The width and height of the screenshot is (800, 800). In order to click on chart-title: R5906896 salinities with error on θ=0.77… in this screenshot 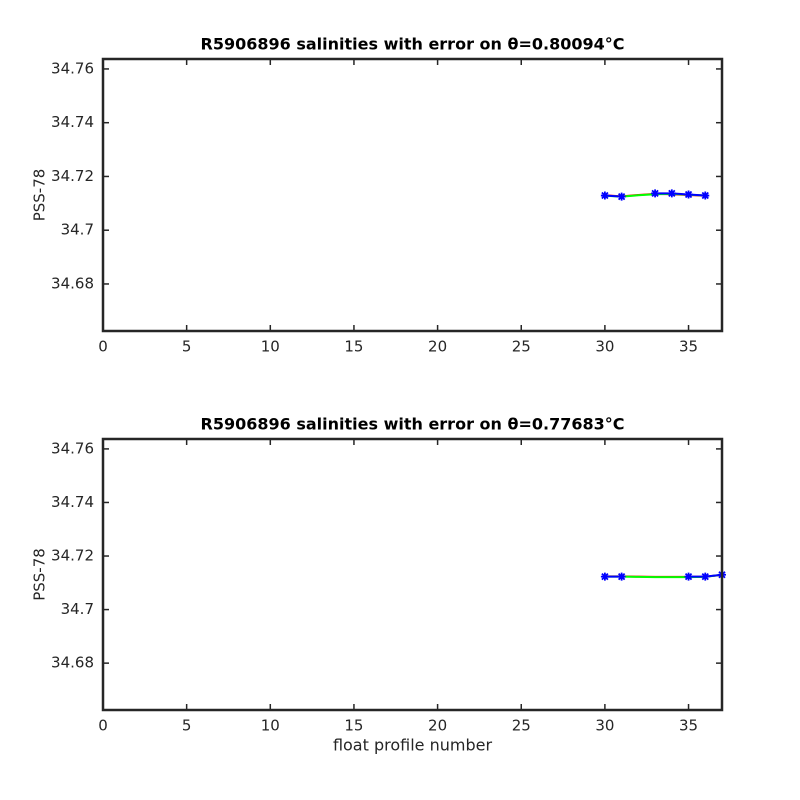, I will do `click(413, 424)`.